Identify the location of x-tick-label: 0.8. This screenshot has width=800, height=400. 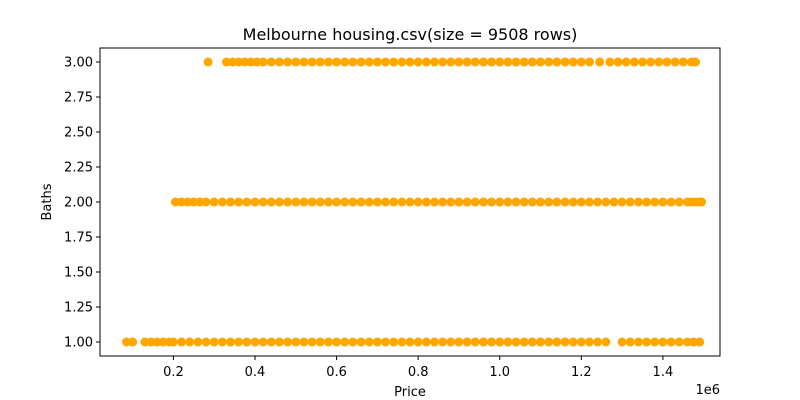
(418, 372).